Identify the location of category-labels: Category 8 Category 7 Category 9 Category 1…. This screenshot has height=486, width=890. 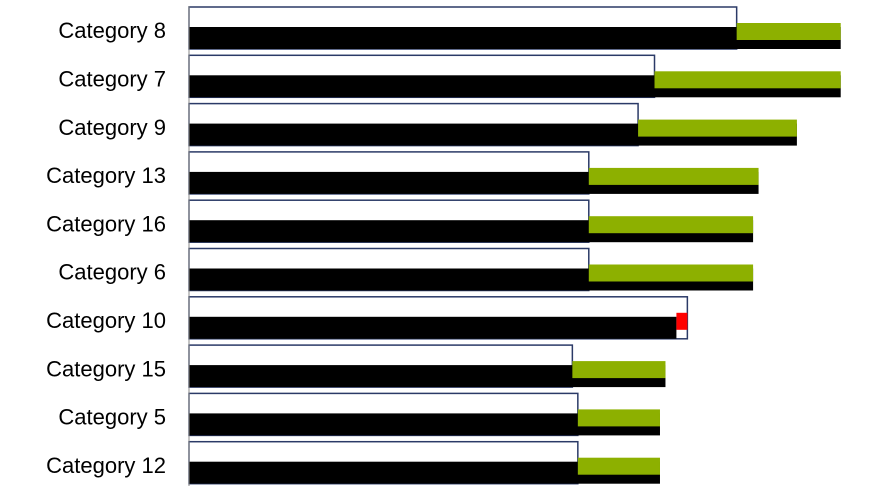
(106, 248).